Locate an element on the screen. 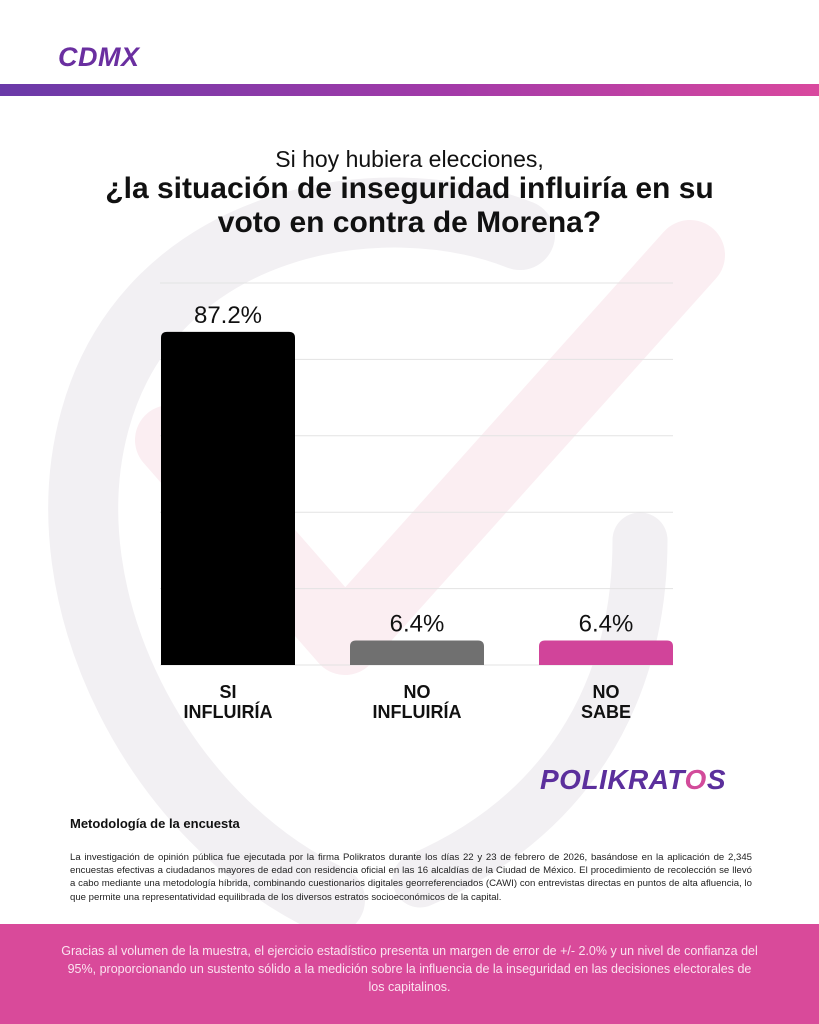 This screenshot has width=819, height=1024. footer-band is located at coordinates (409, 974).